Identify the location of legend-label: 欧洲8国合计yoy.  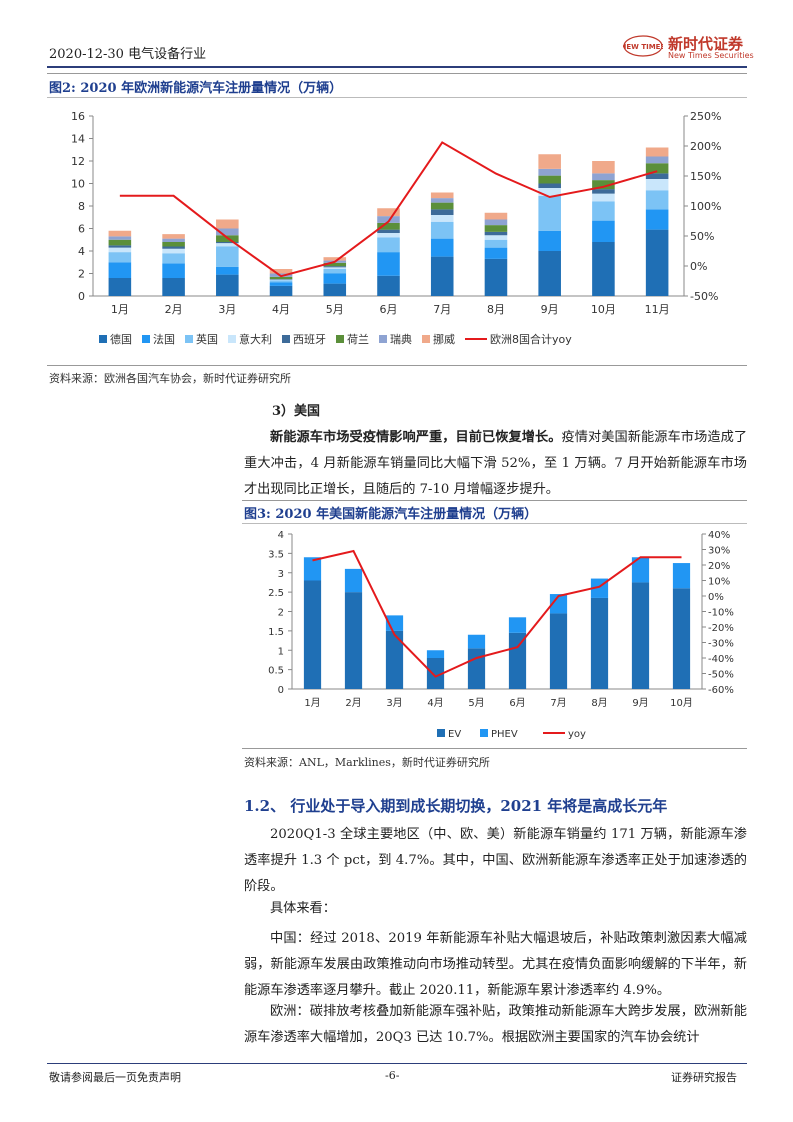
(531, 339).